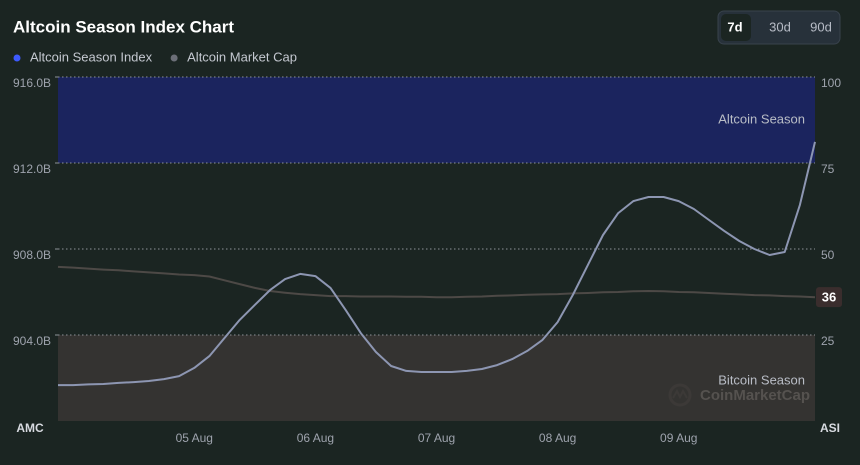 Image resolution: width=860 pixels, height=465 pixels. What do you see at coordinates (755, 395) in the screenshot?
I see `watermark: CoinMarketCap` at bounding box center [755, 395].